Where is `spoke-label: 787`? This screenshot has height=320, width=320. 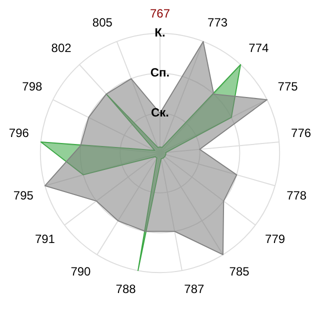 spoke-label: 787 is located at coordinates (194, 289).